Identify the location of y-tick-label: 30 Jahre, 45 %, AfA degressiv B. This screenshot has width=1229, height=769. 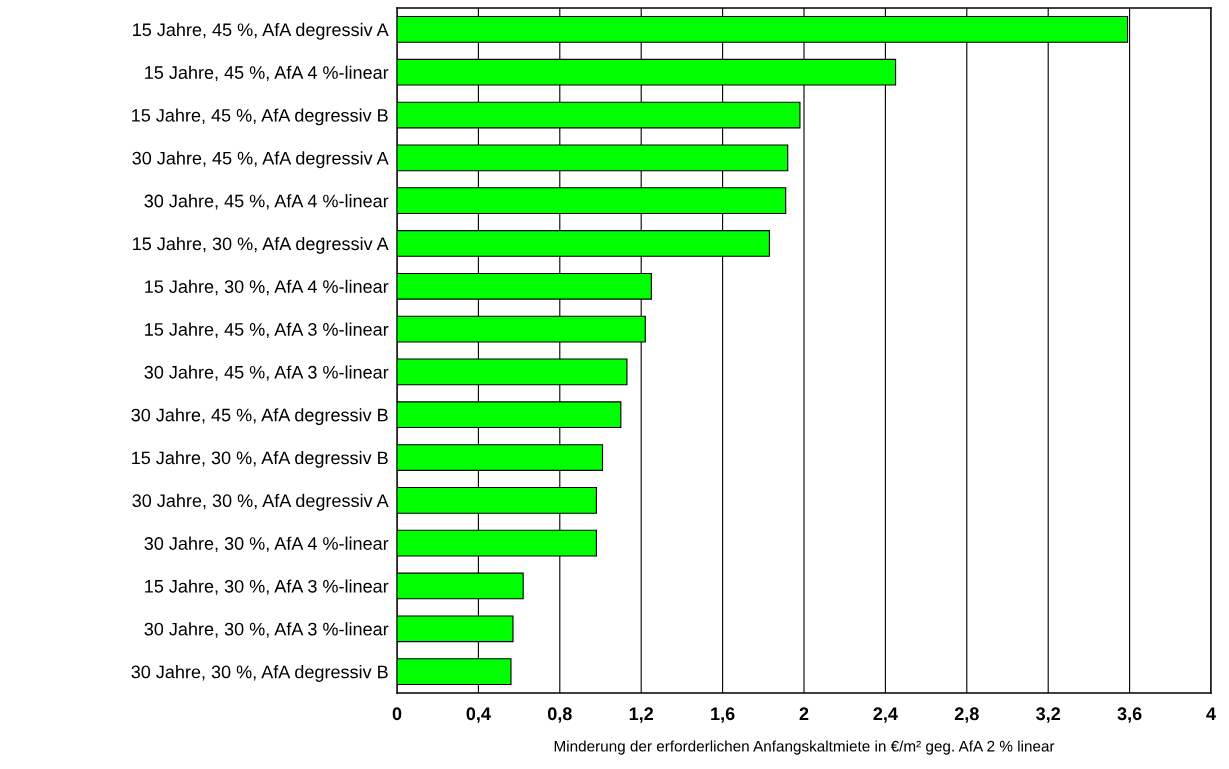
(259, 417).